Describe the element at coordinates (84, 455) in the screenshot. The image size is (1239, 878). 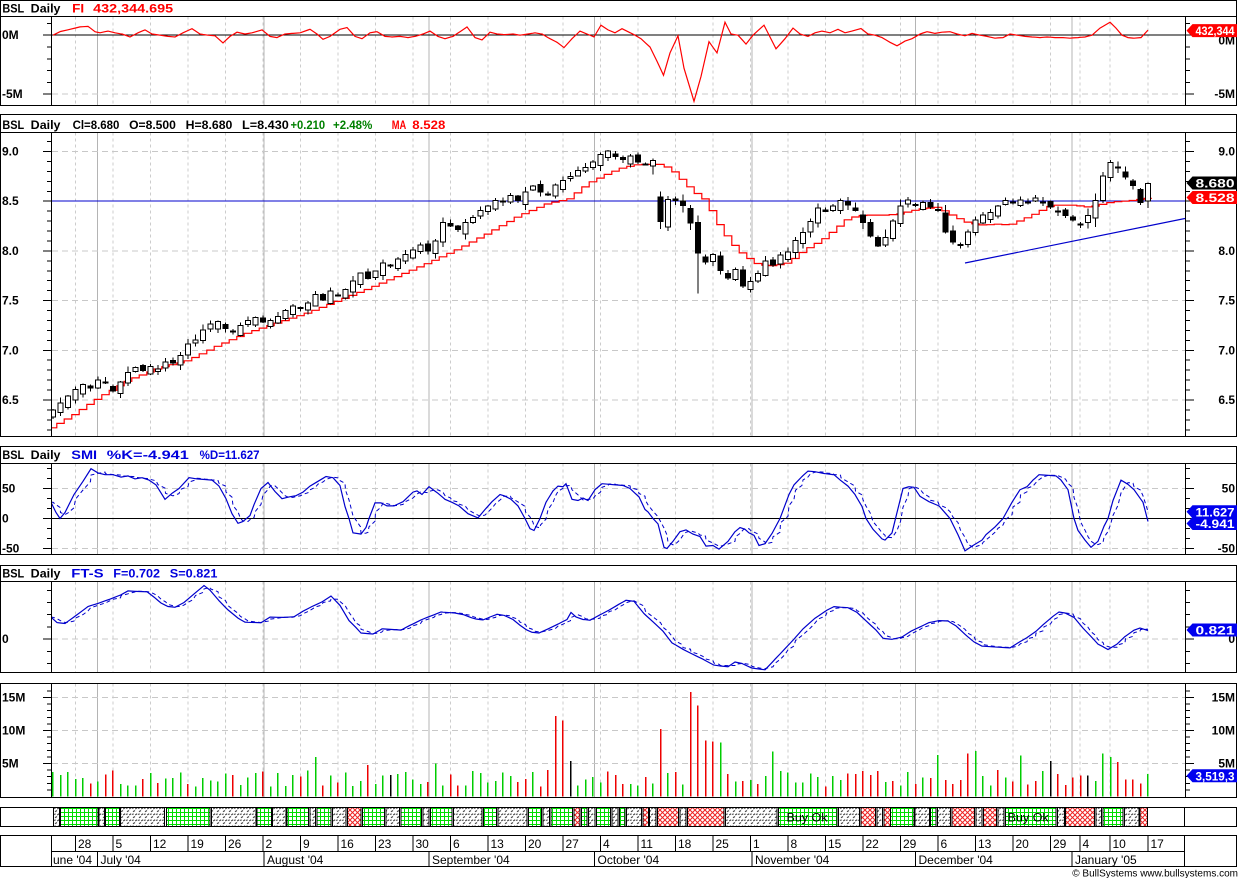
I see `svg-text: SMI` at that location.